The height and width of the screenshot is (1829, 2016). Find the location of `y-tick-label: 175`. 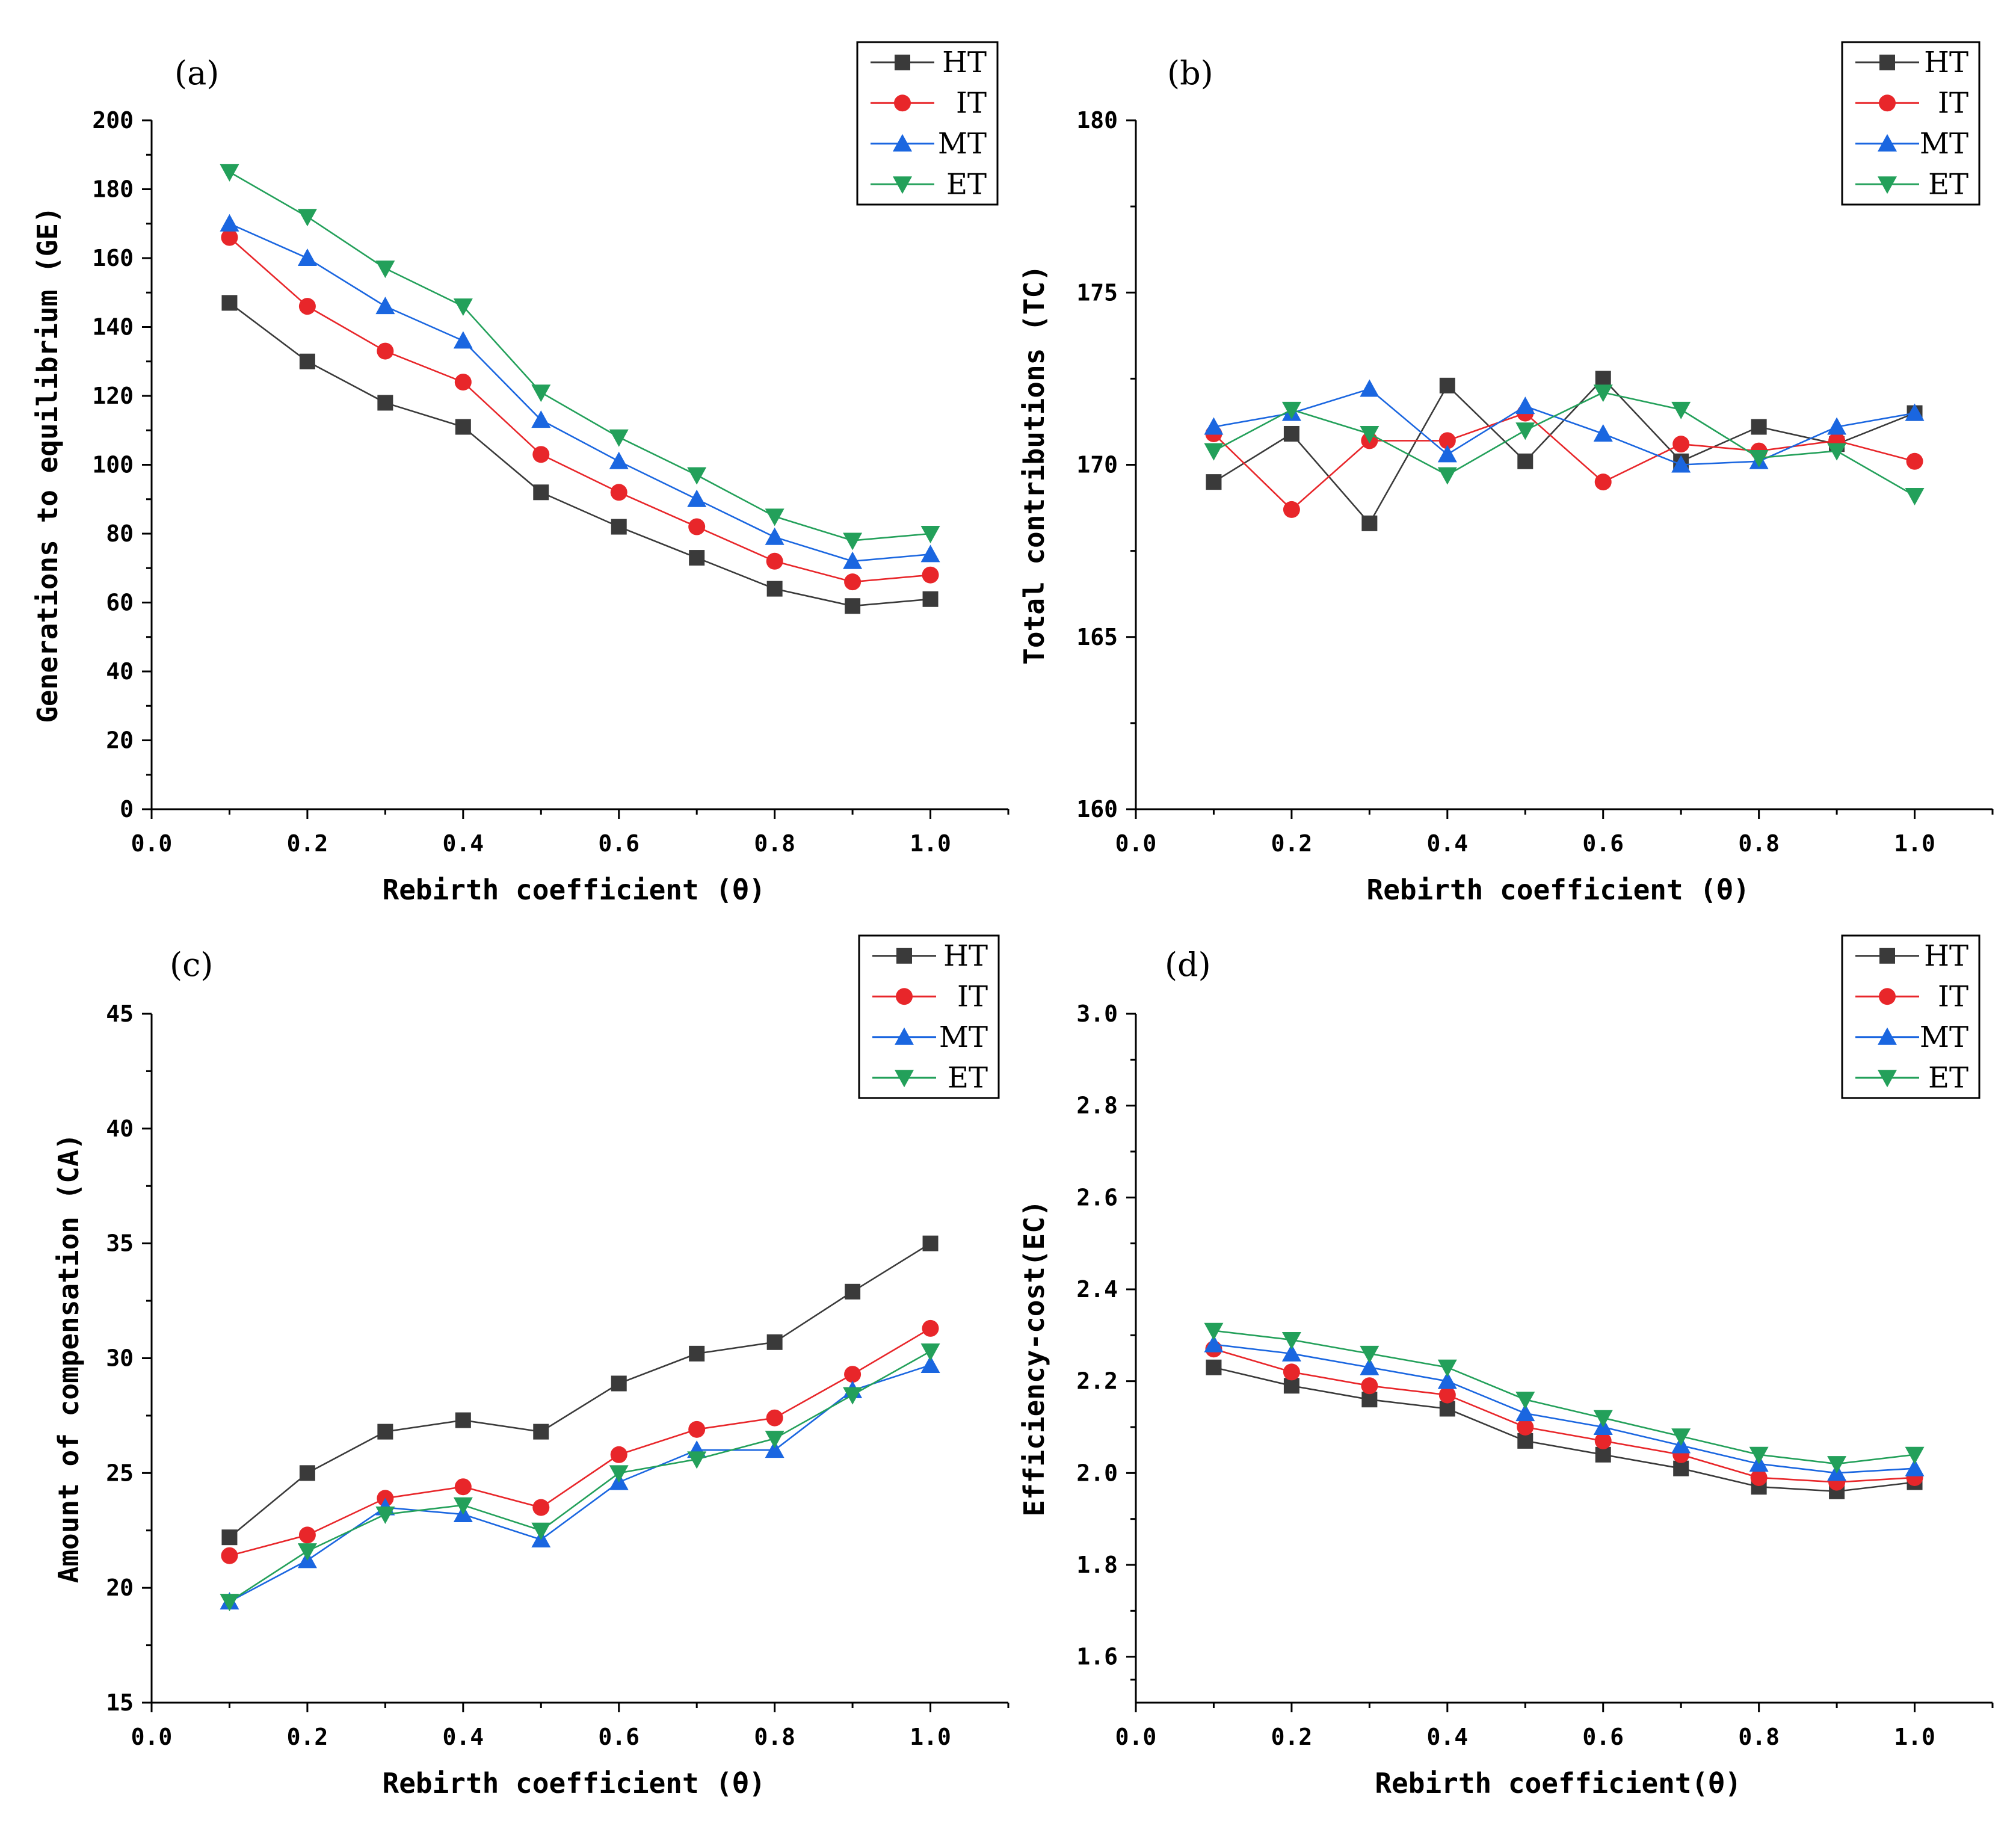

y-tick-label: 175 is located at coordinates (1097, 292).